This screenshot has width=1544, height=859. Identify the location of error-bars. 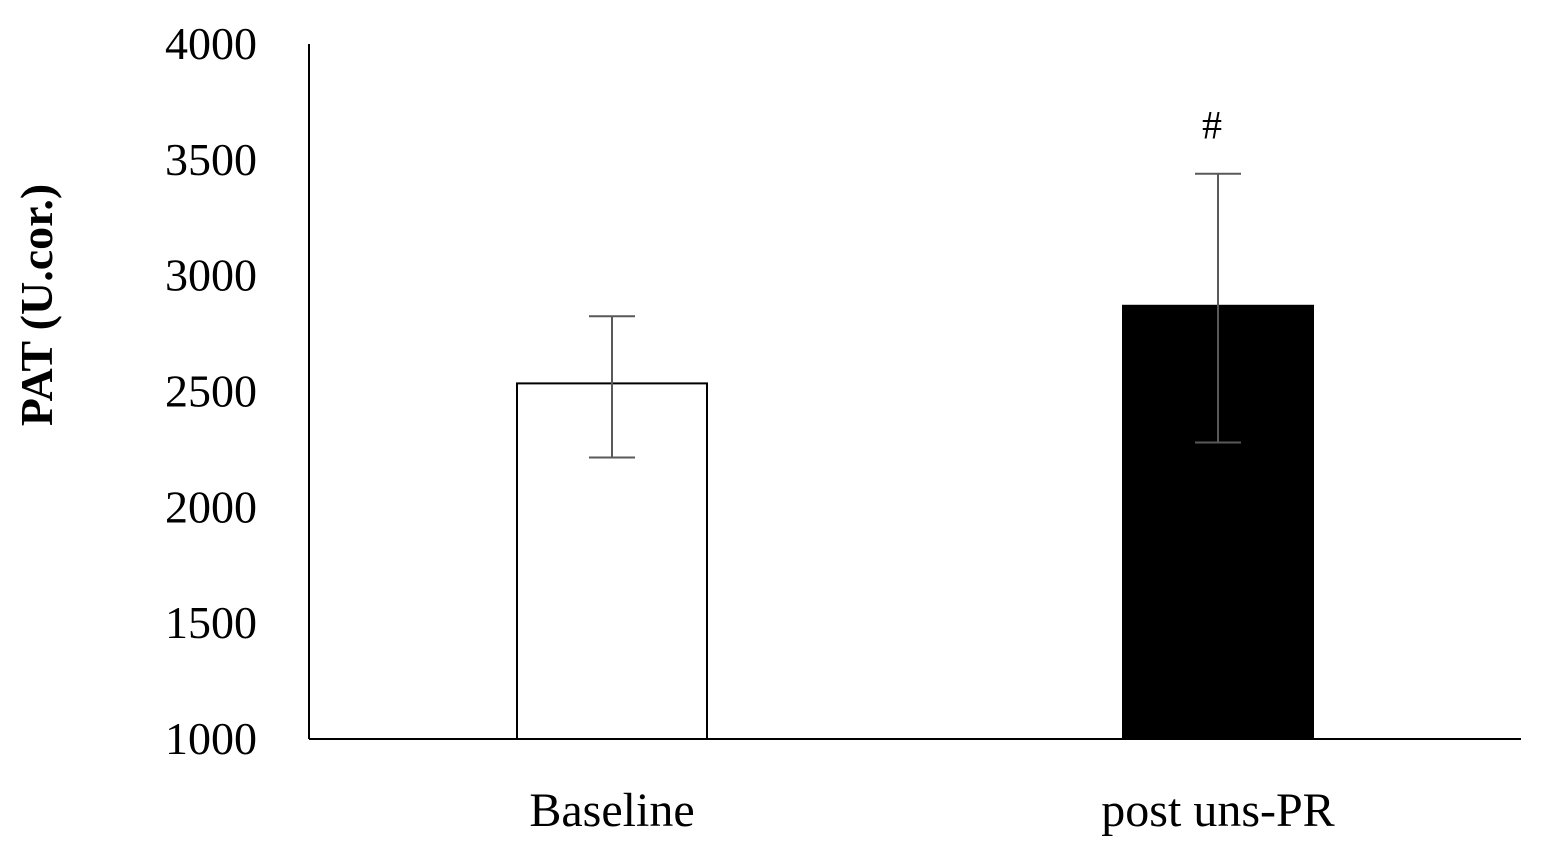
(915, 315).